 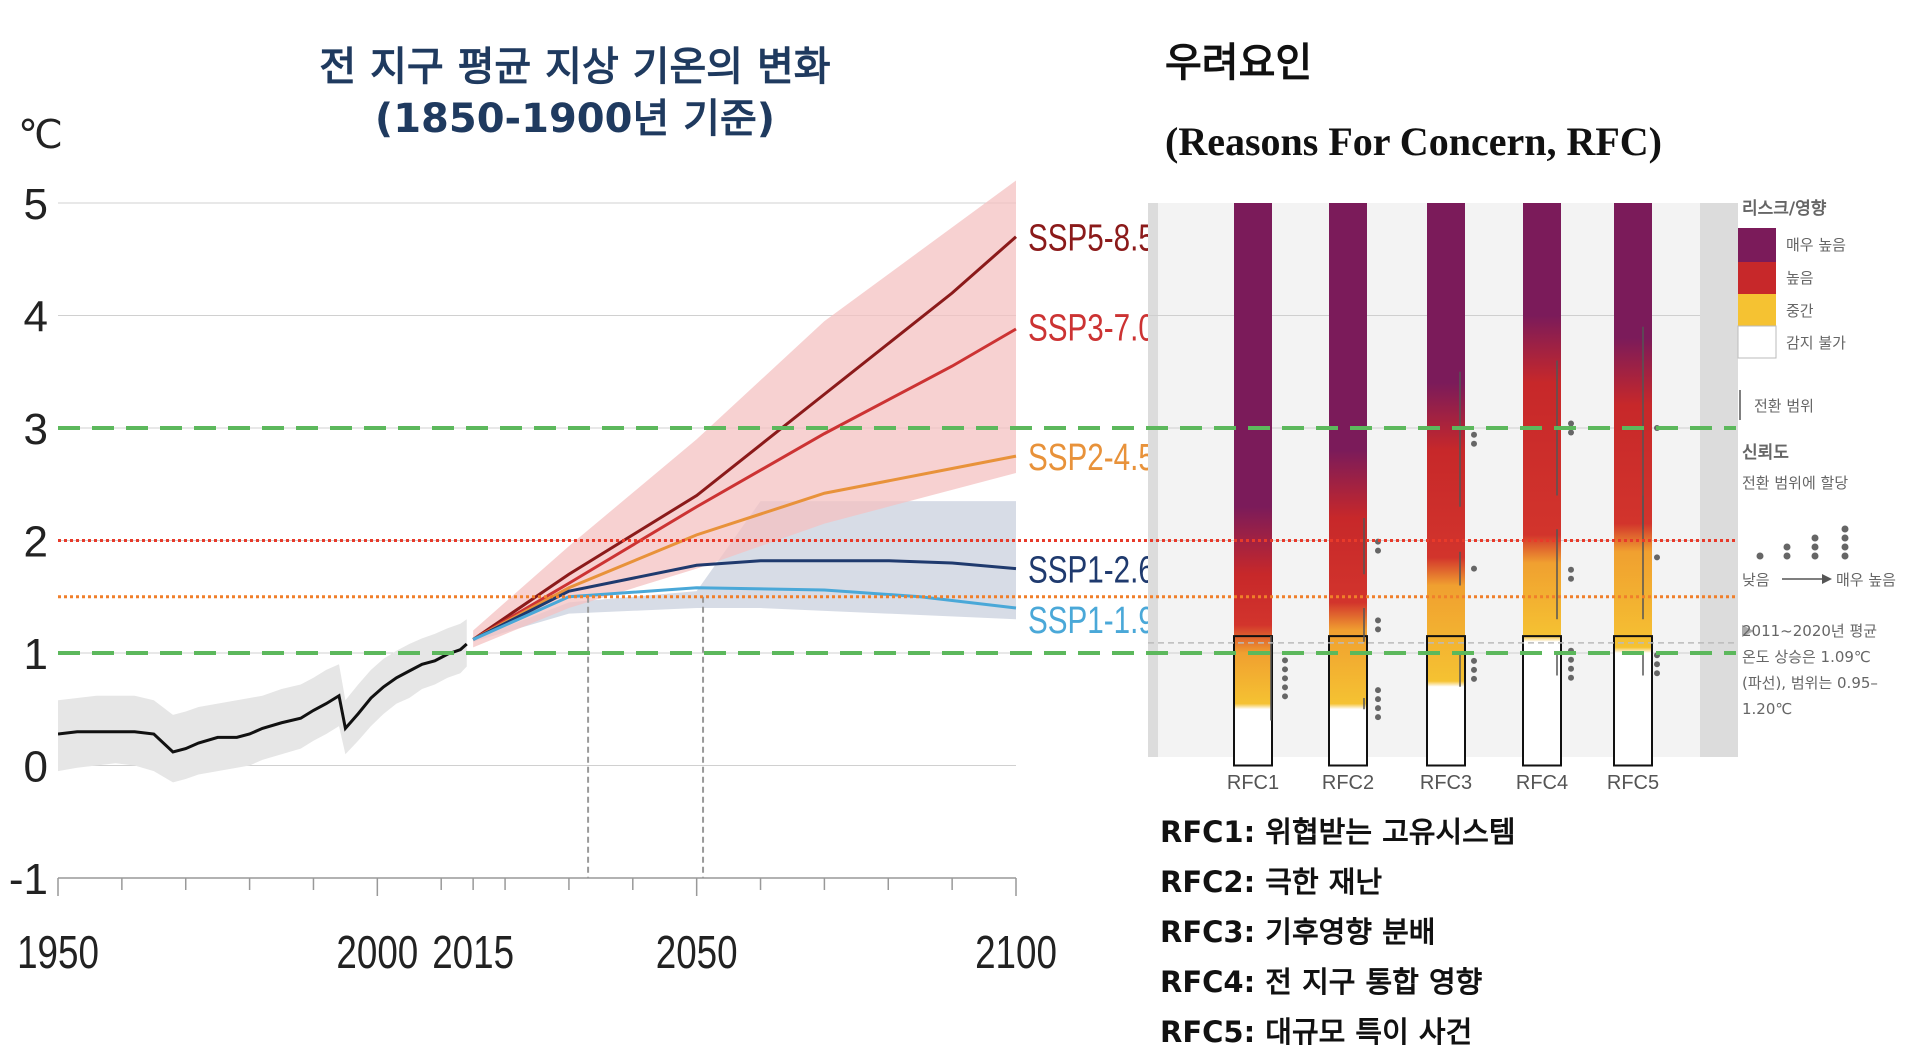 What do you see at coordinates (1016, 952) in the screenshot?
I see `x-tick-label: 2100` at bounding box center [1016, 952].